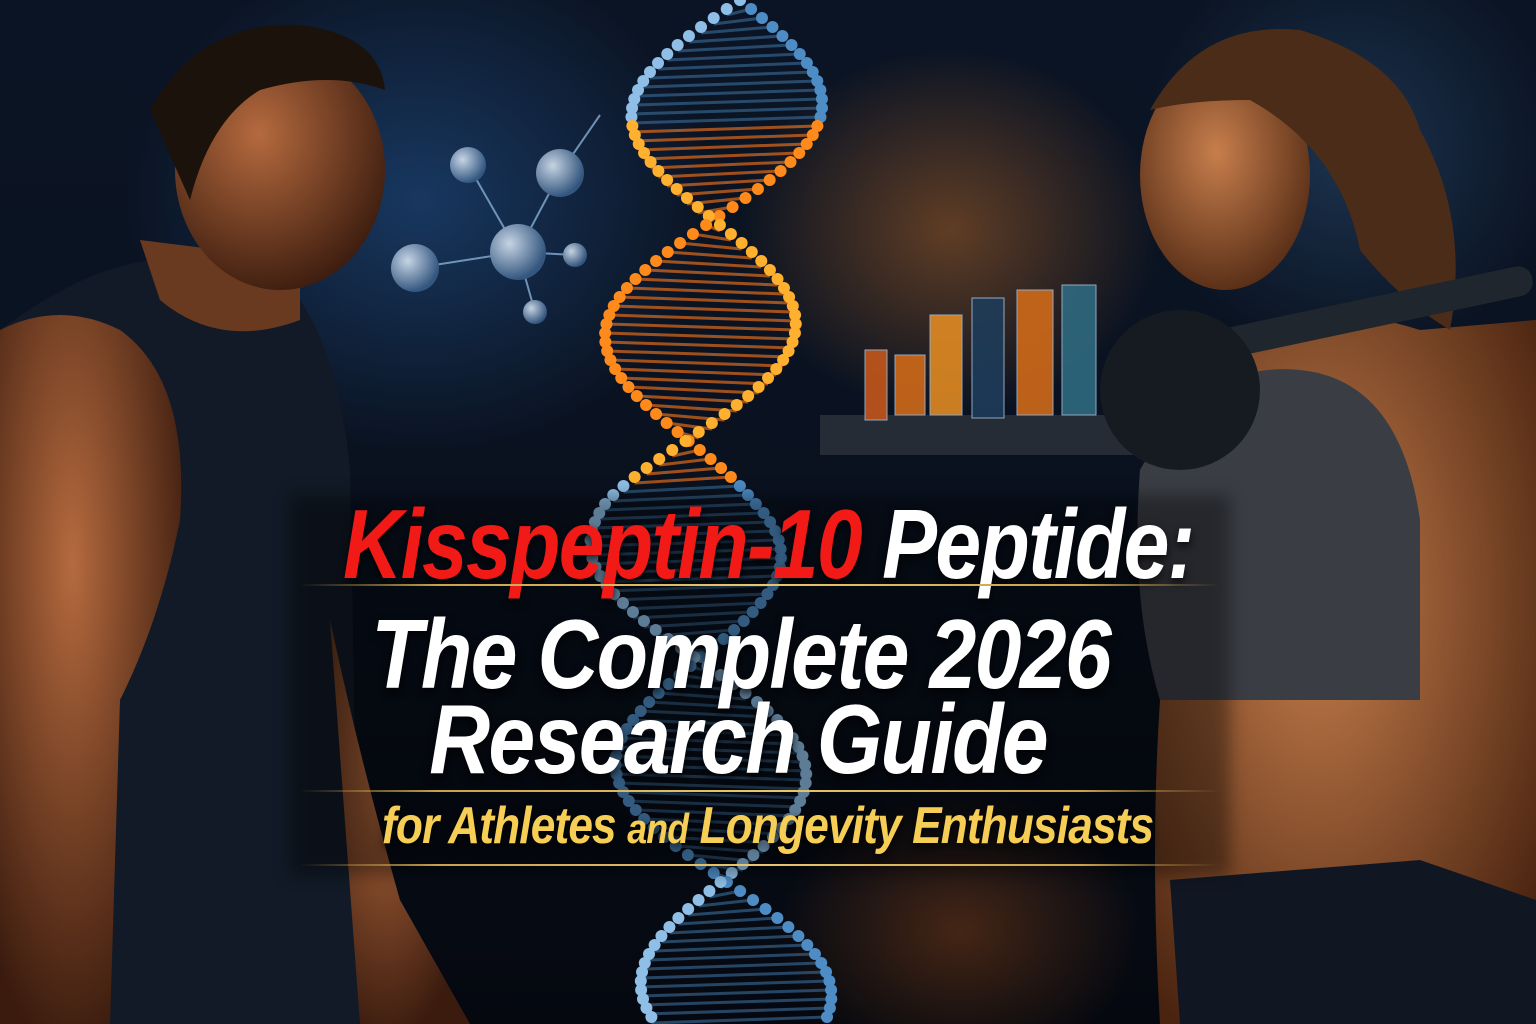 The height and width of the screenshot is (1024, 1536). What do you see at coordinates (496, 219) in the screenshot?
I see `molecule-icon` at bounding box center [496, 219].